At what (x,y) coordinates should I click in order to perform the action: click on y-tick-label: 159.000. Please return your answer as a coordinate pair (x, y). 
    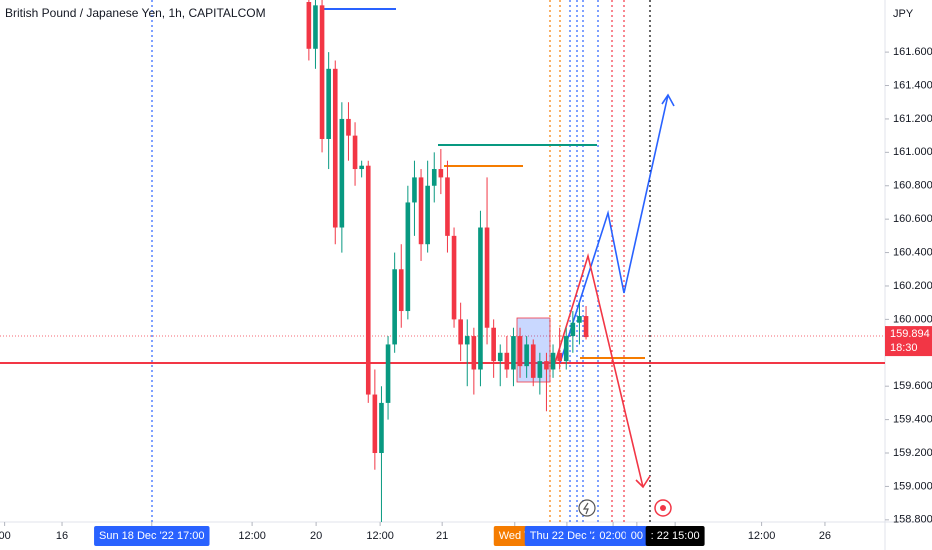
    Looking at the image, I should click on (912, 486).